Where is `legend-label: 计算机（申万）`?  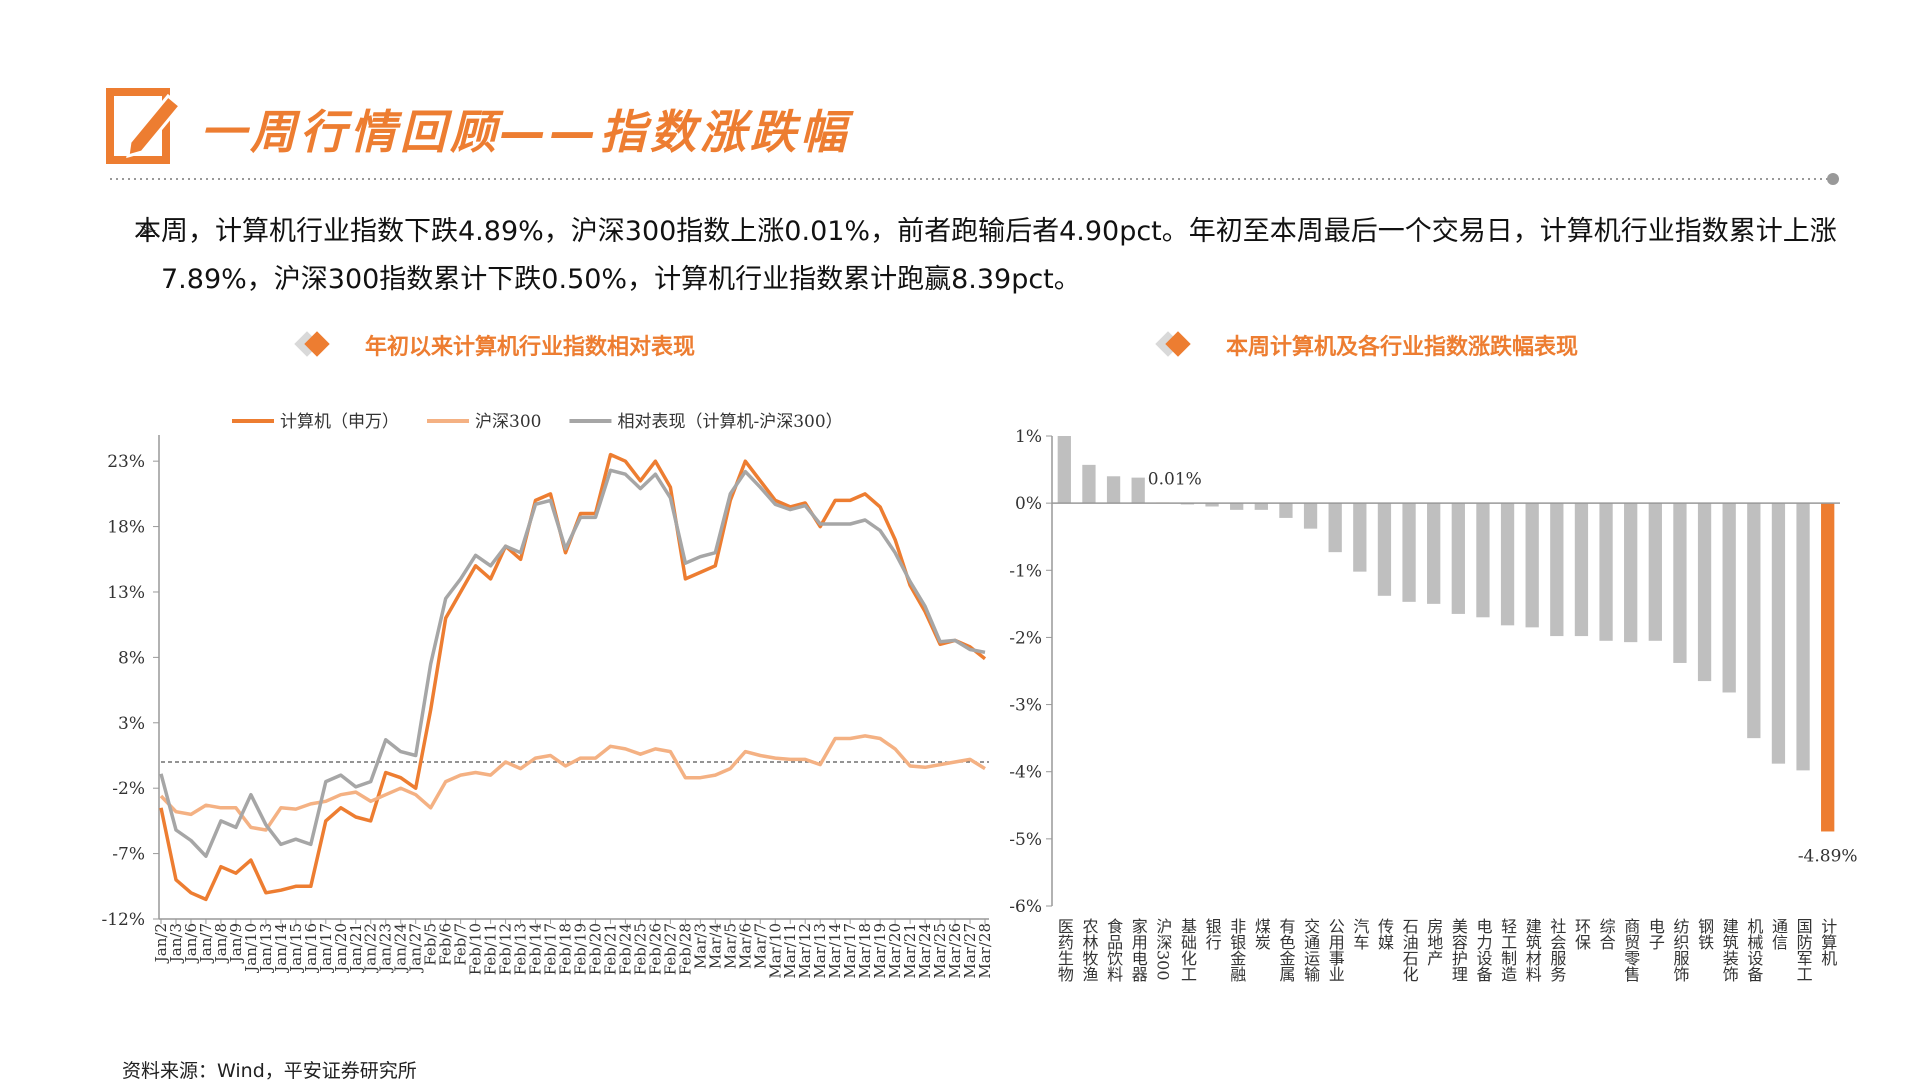 legend-label: 计算机（申万） is located at coordinates (339, 422).